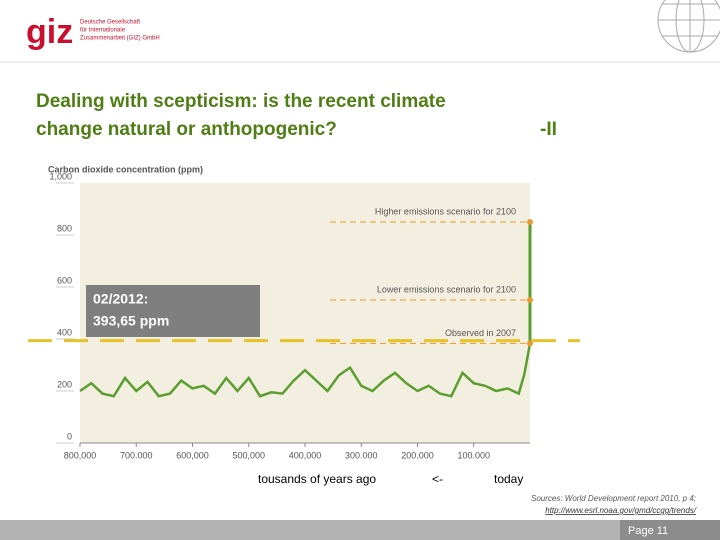 Image resolution: width=720 pixels, height=540 pixels. What do you see at coordinates (417, 455) in the screenshot?
I see `x-tick-label: 200.000` at bounding box center [417, 455].